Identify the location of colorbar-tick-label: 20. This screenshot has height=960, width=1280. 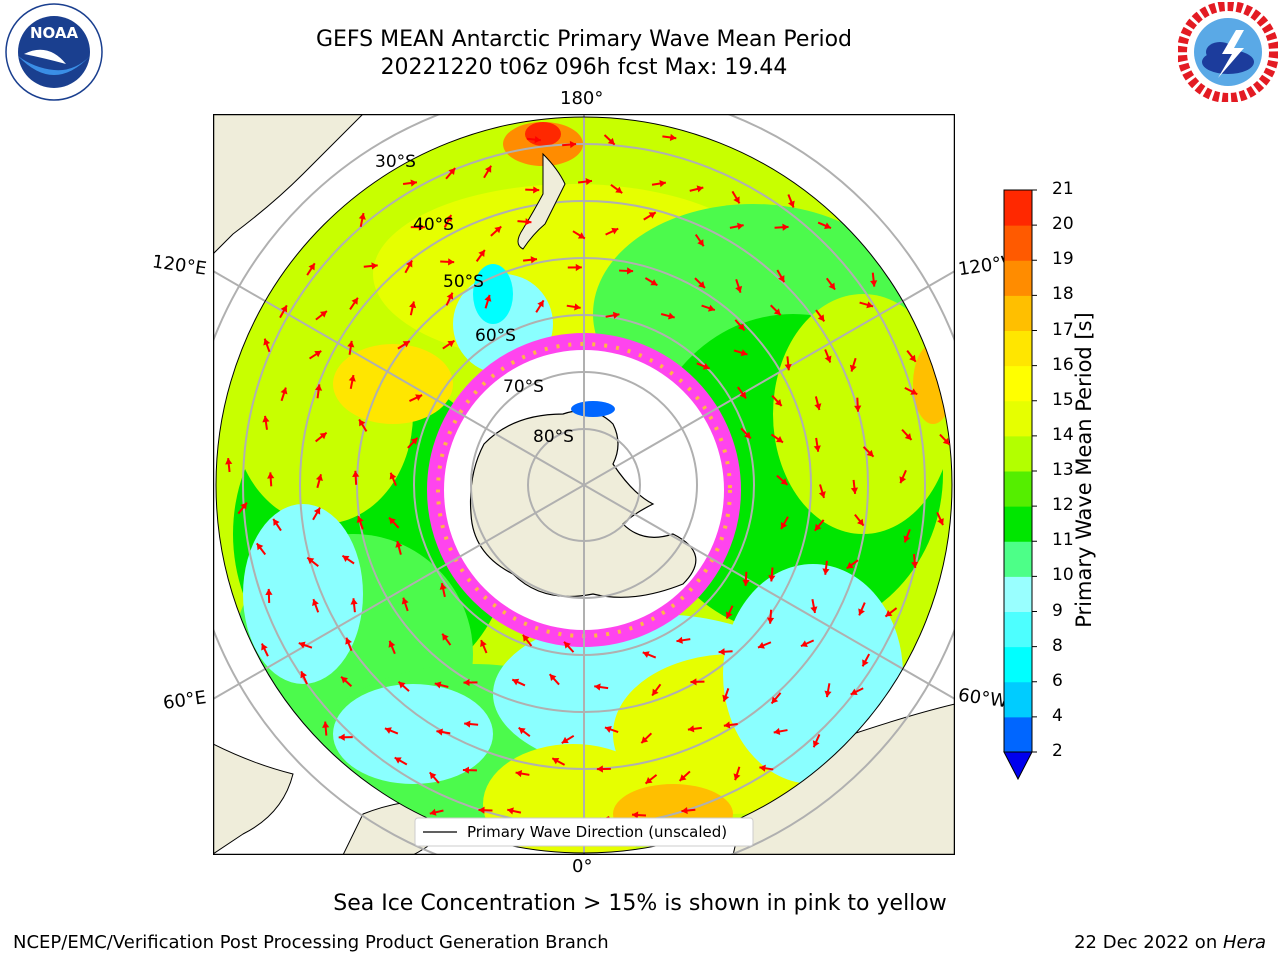
(1063, 224).